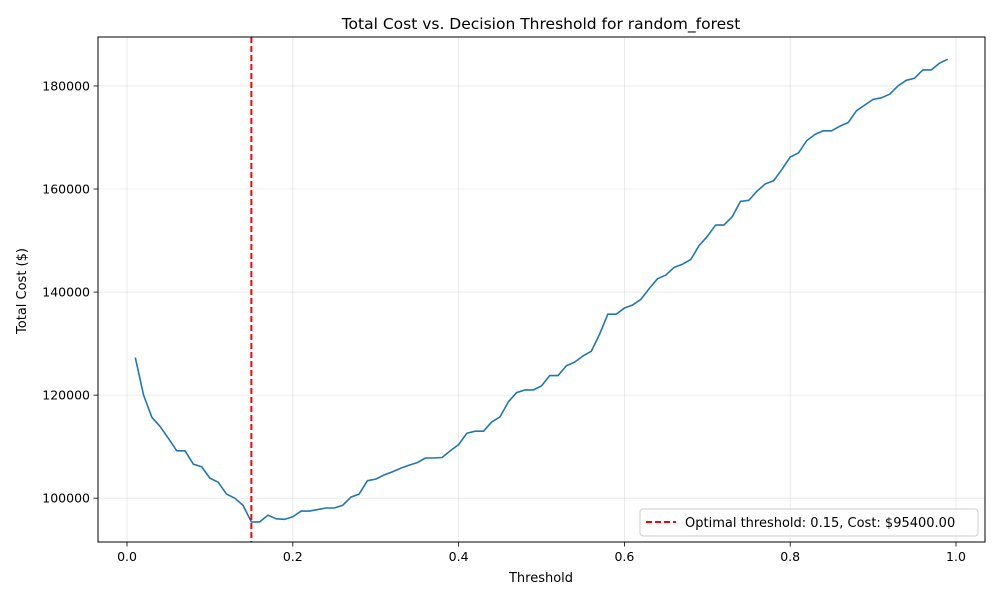 The width and height of the screenshot is (1000, 604). I want to click on legend: Optimal threshold: 0.15, Cost: $95400.00, so click(809, 522).